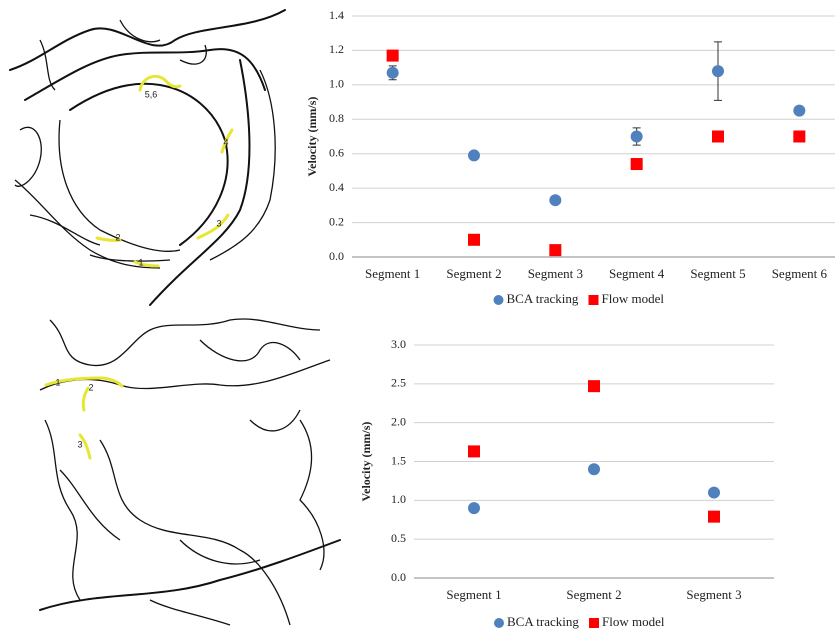 The image size is (835, 632). Describe the element at coordinates (398, 538) in the screenshot. I see `y-tick-label: 0.5` at that location.